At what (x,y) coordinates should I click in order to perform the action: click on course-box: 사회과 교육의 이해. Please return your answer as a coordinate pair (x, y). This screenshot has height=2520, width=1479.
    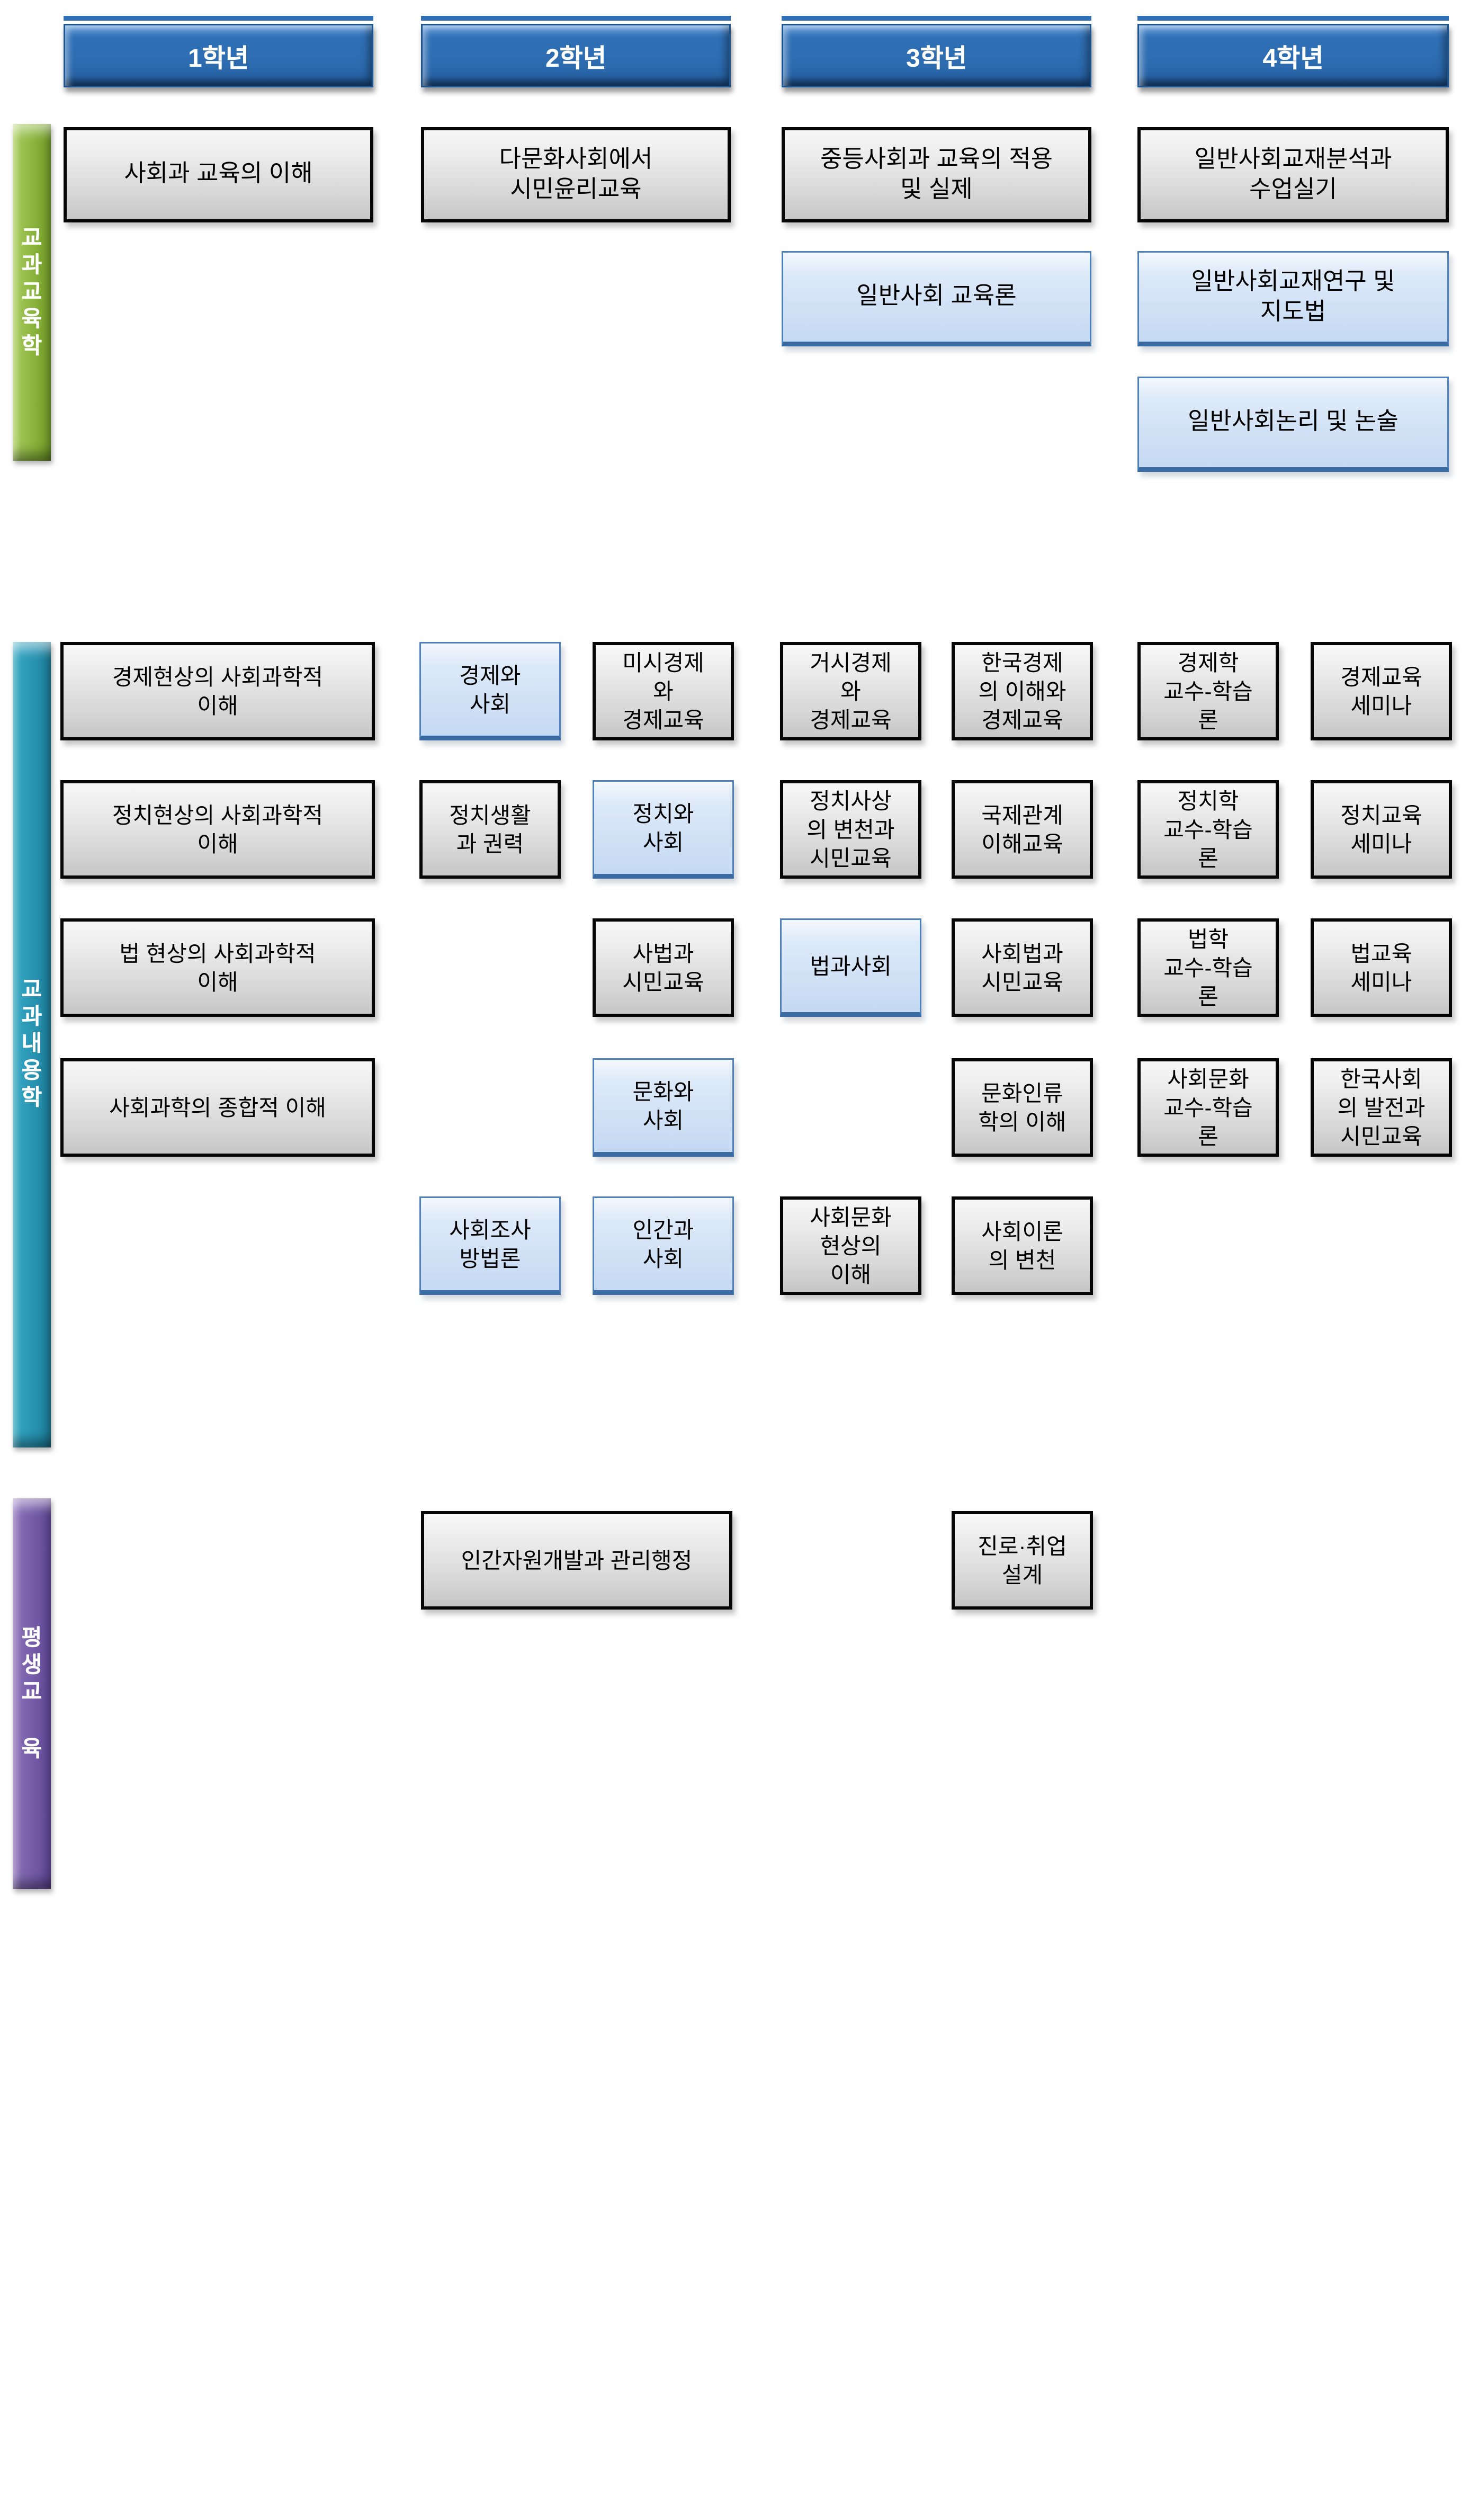
    Looking at the image, I should click on (218, 174).